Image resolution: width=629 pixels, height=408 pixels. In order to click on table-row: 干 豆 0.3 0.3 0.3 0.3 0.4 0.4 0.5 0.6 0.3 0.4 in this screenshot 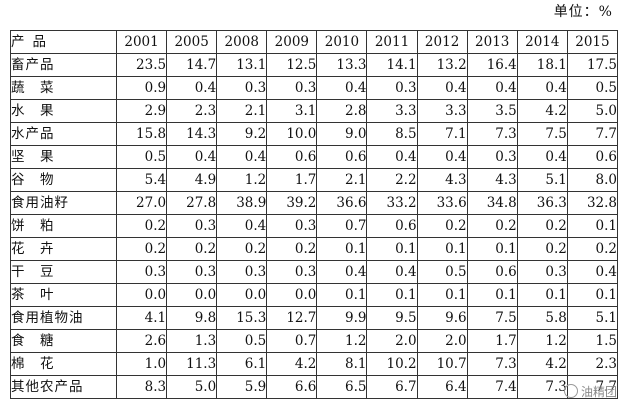, I will do `click(314, 272)`.